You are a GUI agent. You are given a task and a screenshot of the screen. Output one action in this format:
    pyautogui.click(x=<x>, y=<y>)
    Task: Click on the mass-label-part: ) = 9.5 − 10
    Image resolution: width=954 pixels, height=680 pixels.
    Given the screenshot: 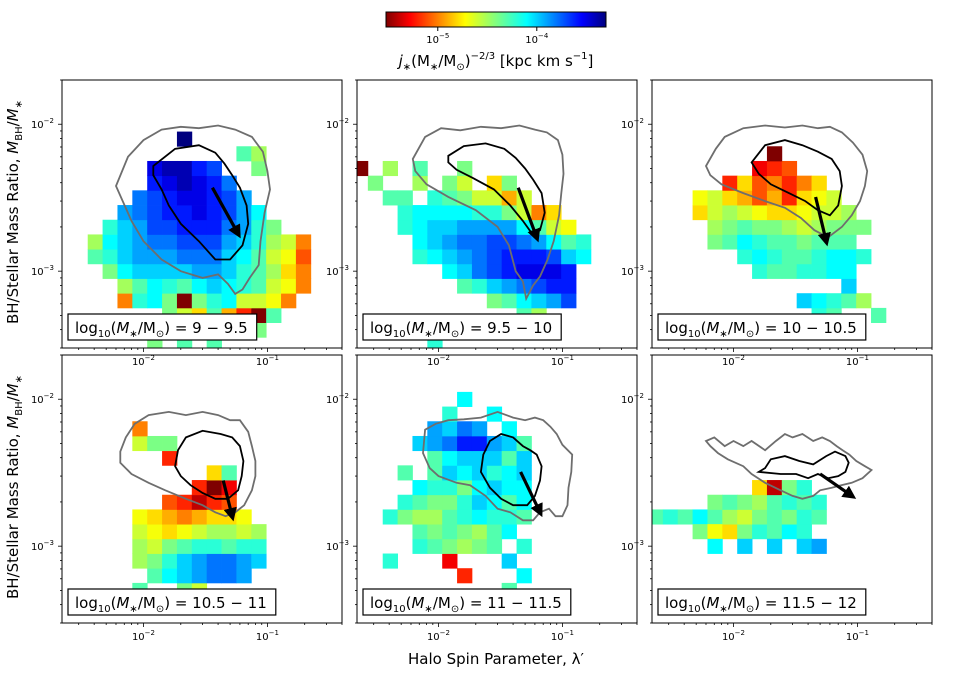 What is the action you would take?
    pyautogui.click(x=505, y=328)
    